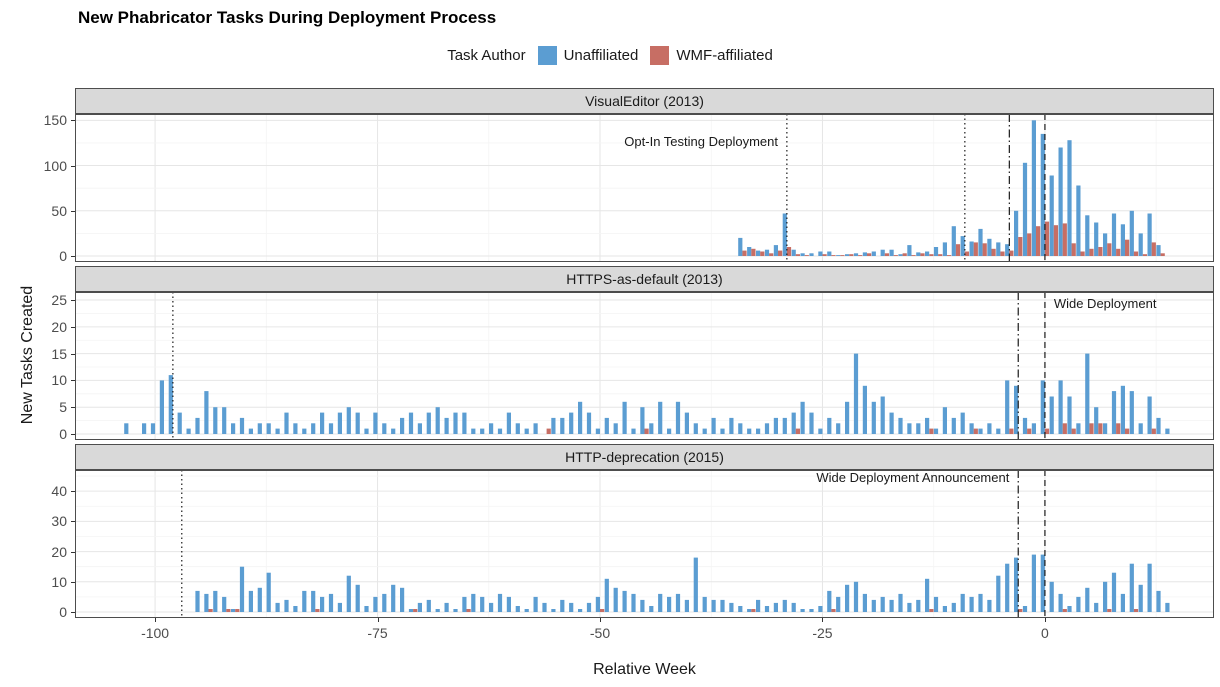 The image size is (1220, 687). I want to click on legend-label-unaffiliated: Unaffiliated, so click(601, 55).